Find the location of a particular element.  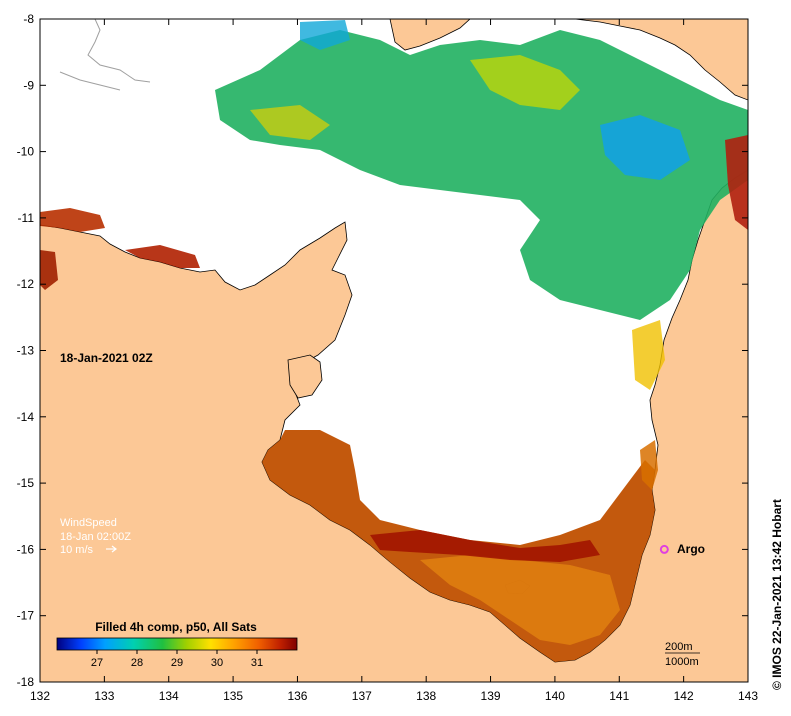

argo-marker-icon is located at coordinates (664, 549).